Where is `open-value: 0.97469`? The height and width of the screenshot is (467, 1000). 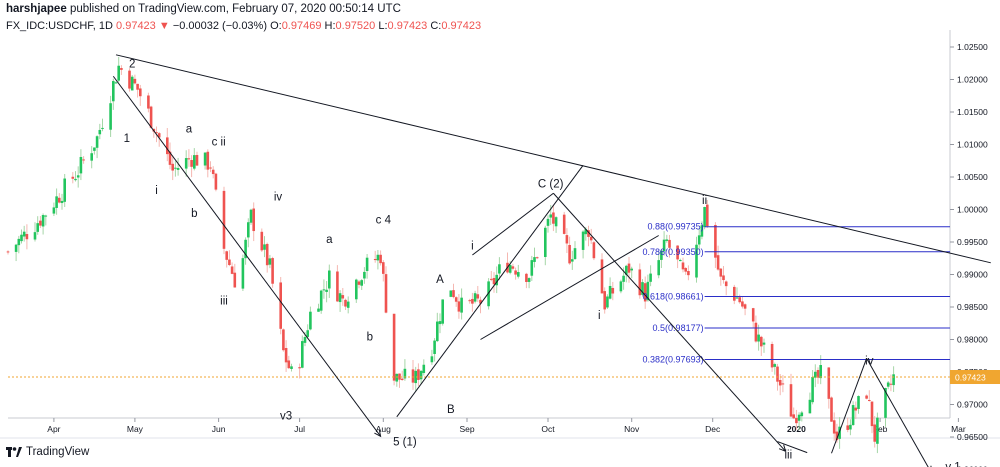 open-value: 0.97469 is located at coordinates (301, 26).